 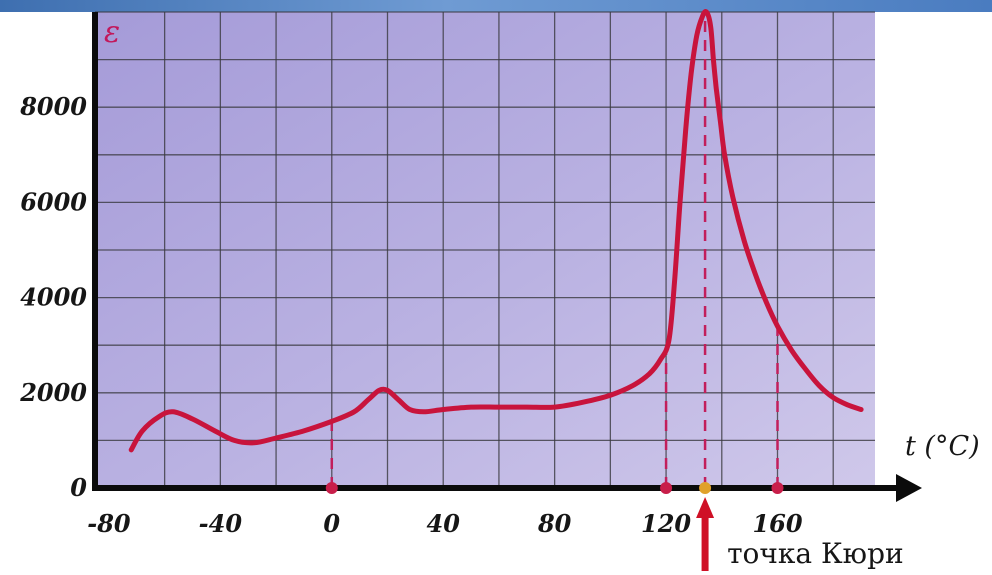 What do you see at coordinates (109, 523) in the screenshot?
I see `x-tick-label: -80` at bounding box center [109, 523].